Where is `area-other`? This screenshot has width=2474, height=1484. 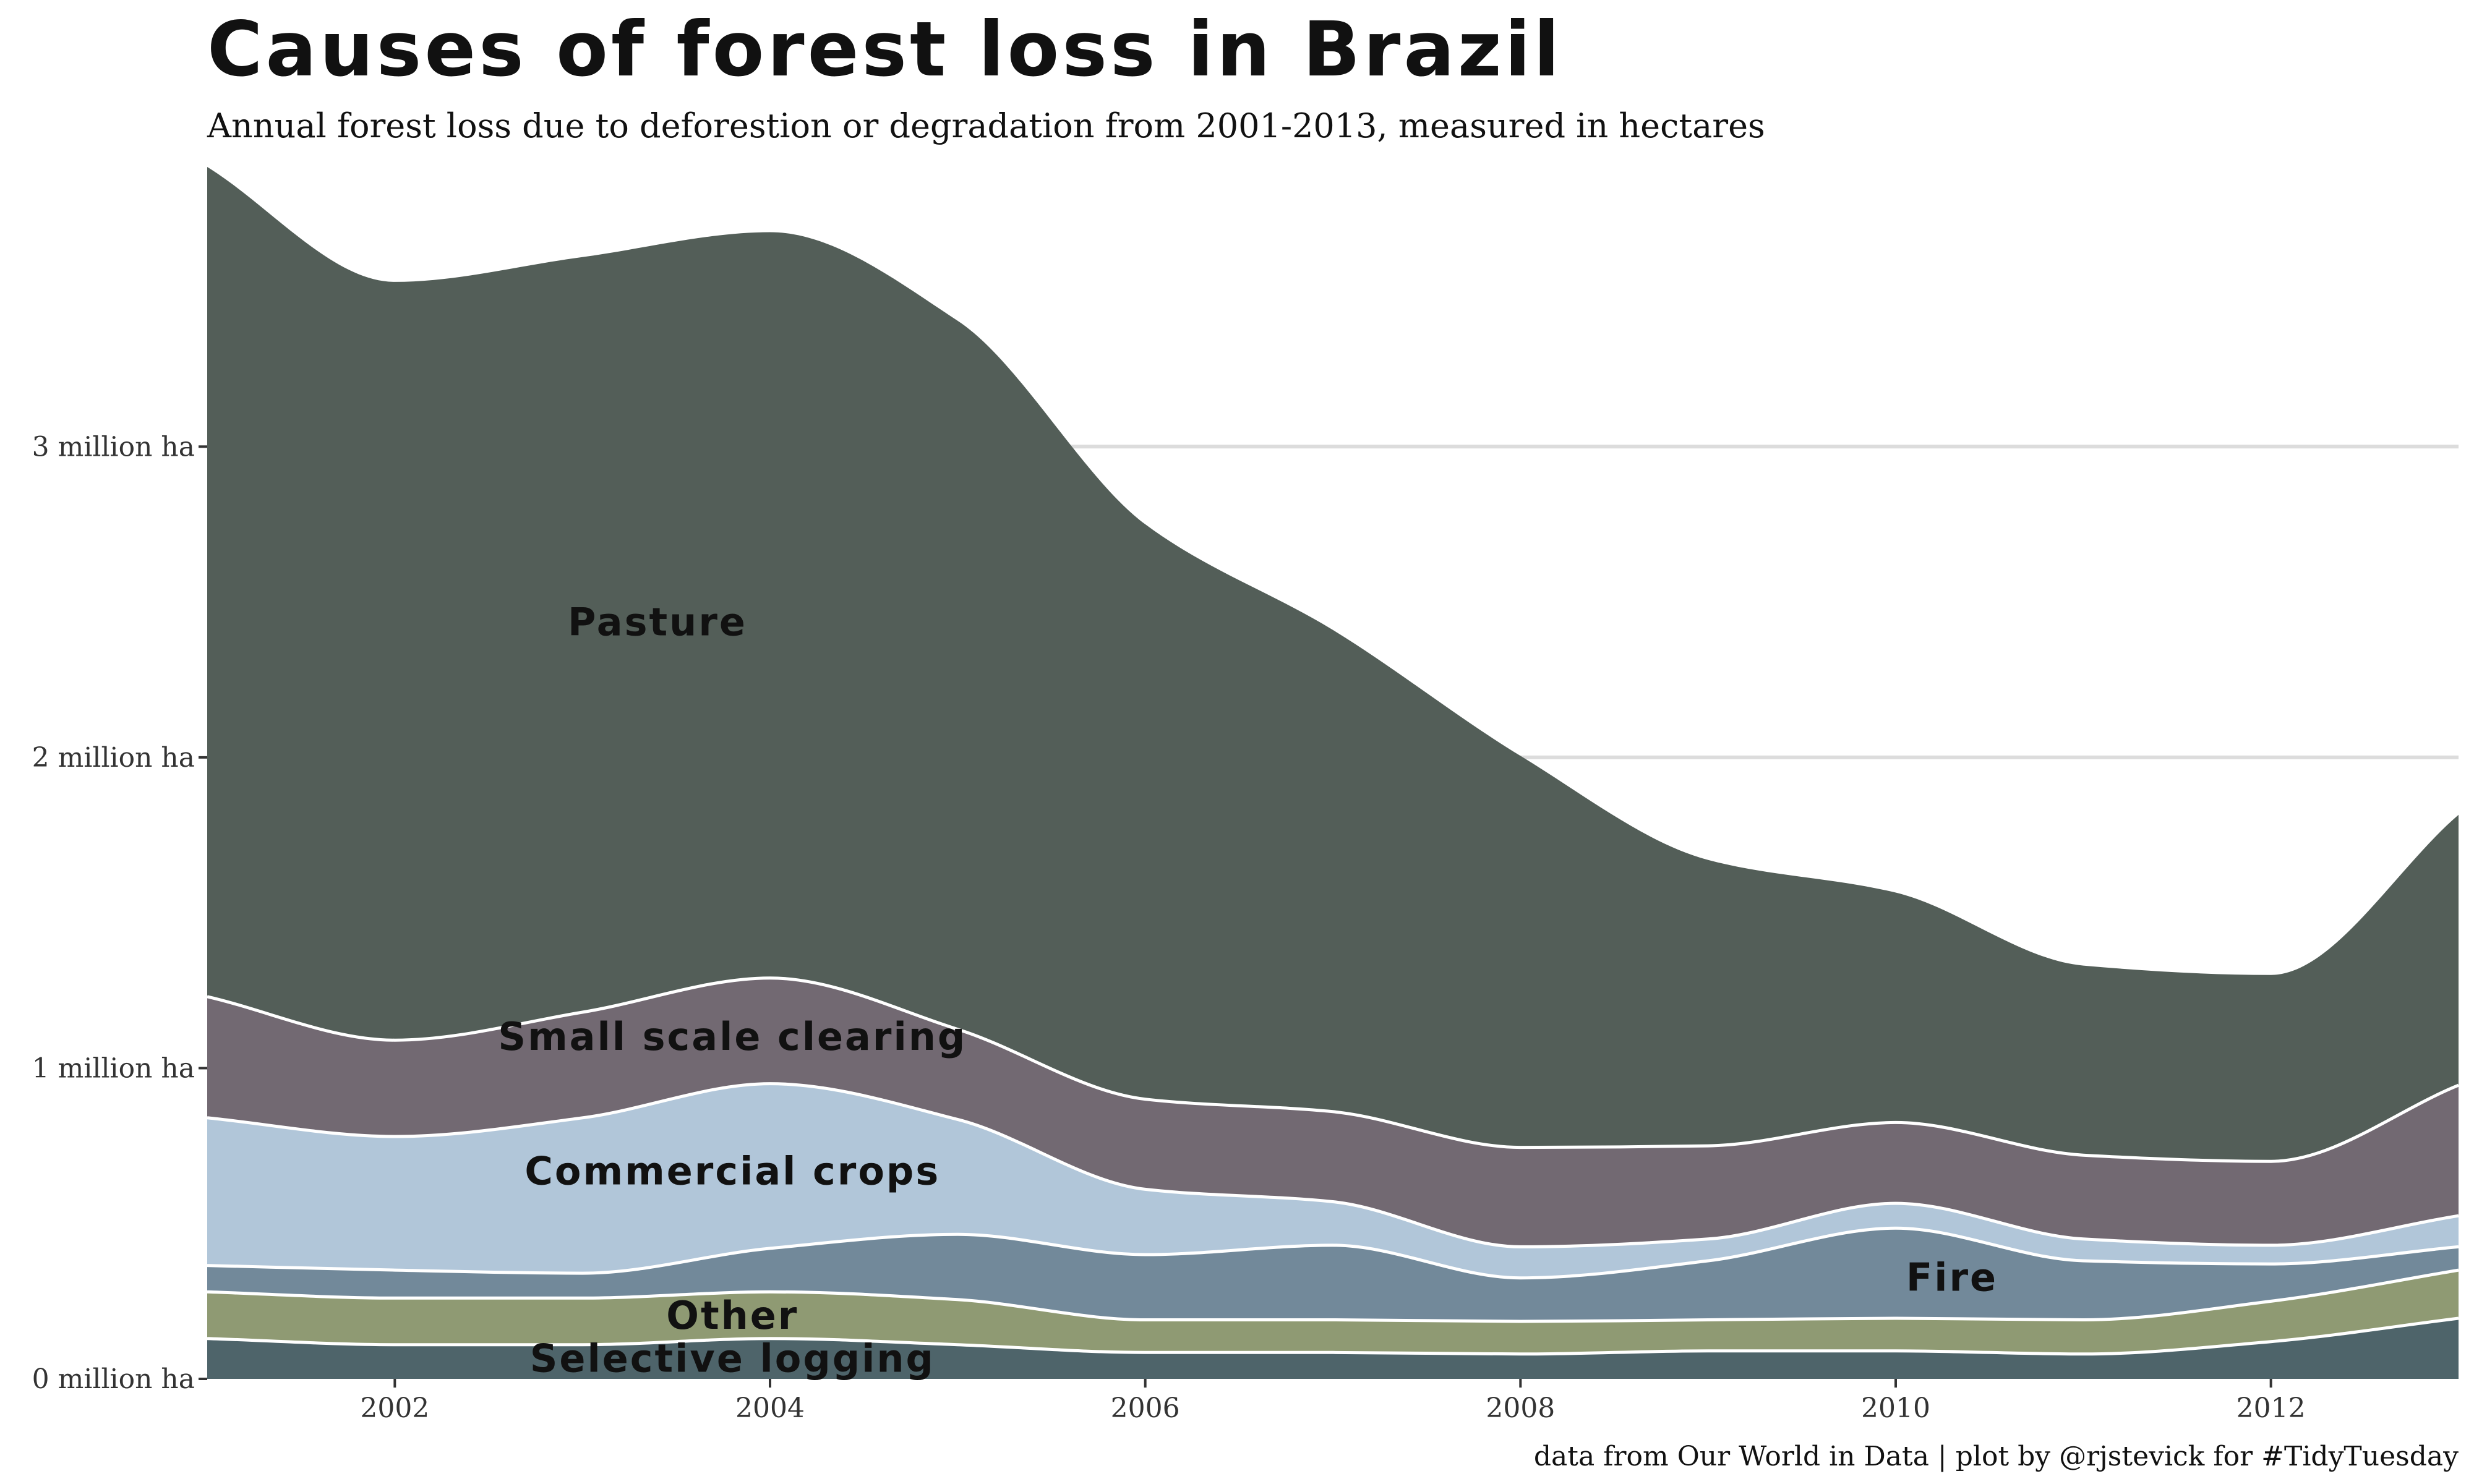 area-other is located at coordinates (1333, 1312).